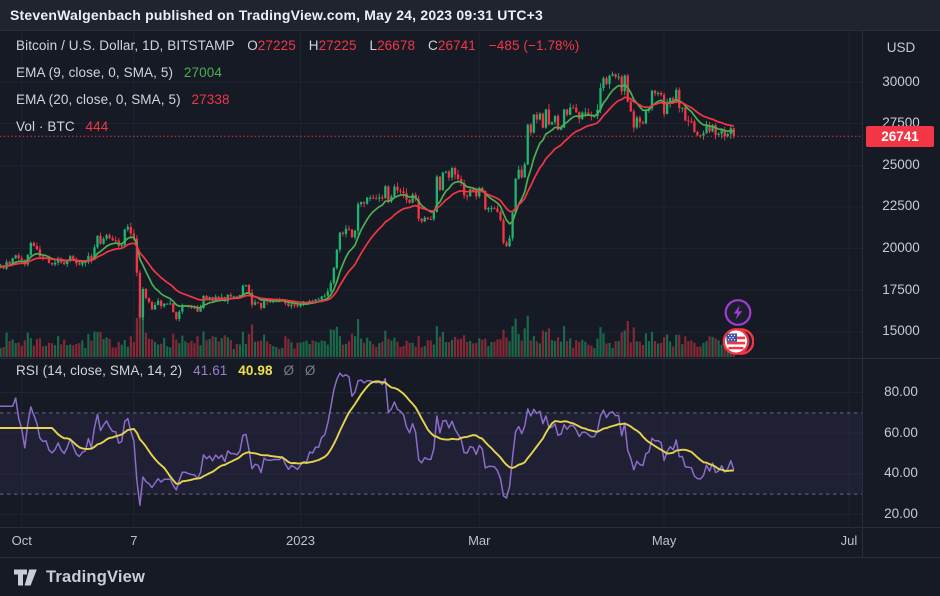  I want to click on rsi-axis-tick: 40.00, so click(901, 473).